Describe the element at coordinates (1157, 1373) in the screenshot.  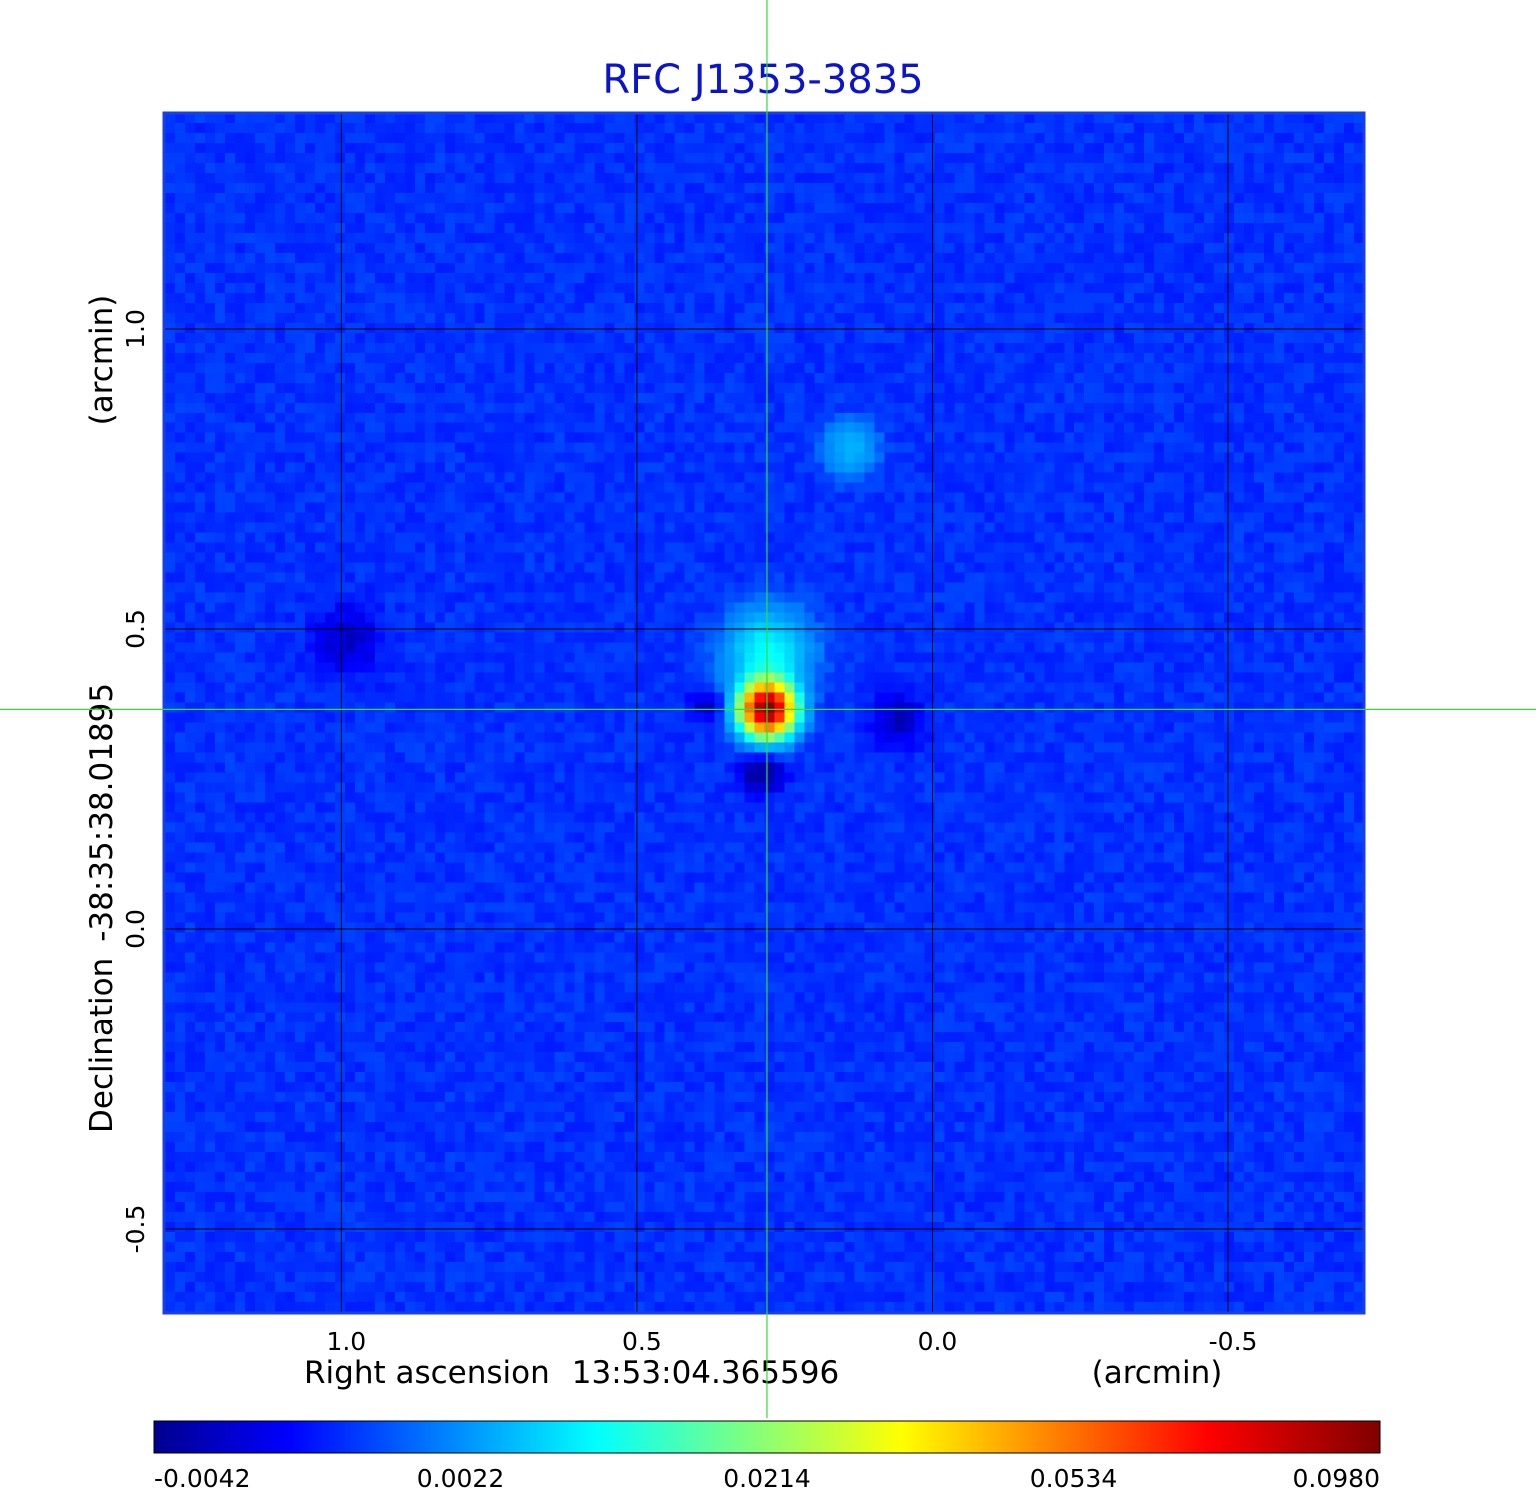
I see `x-axis-unit: (arcmin)` at that location.